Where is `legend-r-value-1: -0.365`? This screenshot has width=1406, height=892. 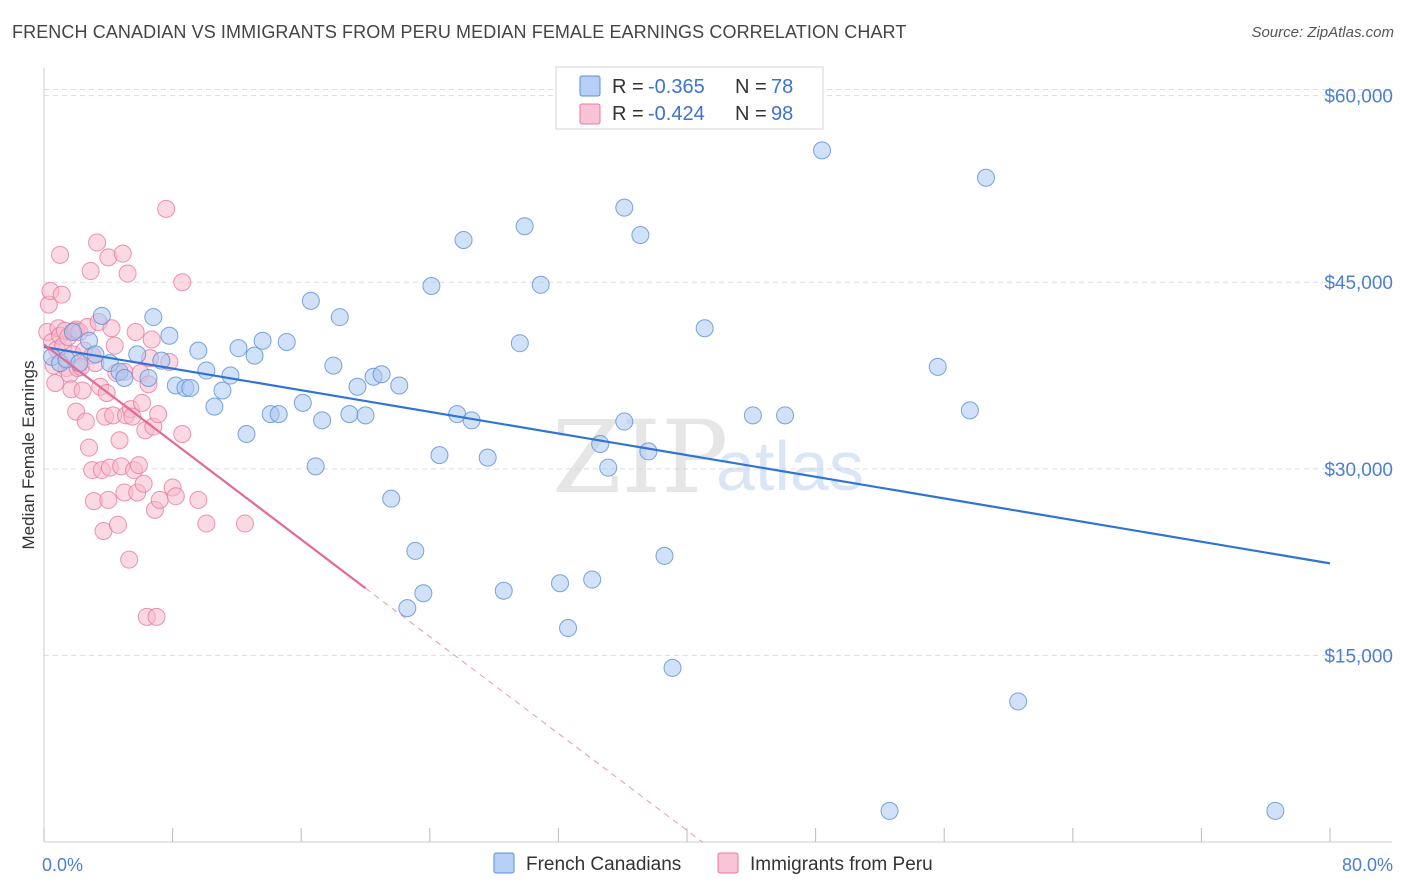 legend-r-value-1: -0.365 is located at coordinates (676, 87).